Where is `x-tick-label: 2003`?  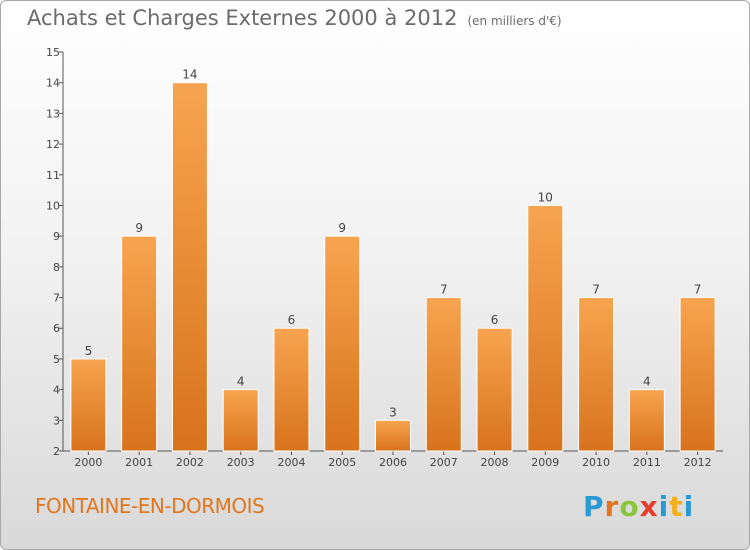
x-tick-label: 2003 is located at coordinates (241, 462).